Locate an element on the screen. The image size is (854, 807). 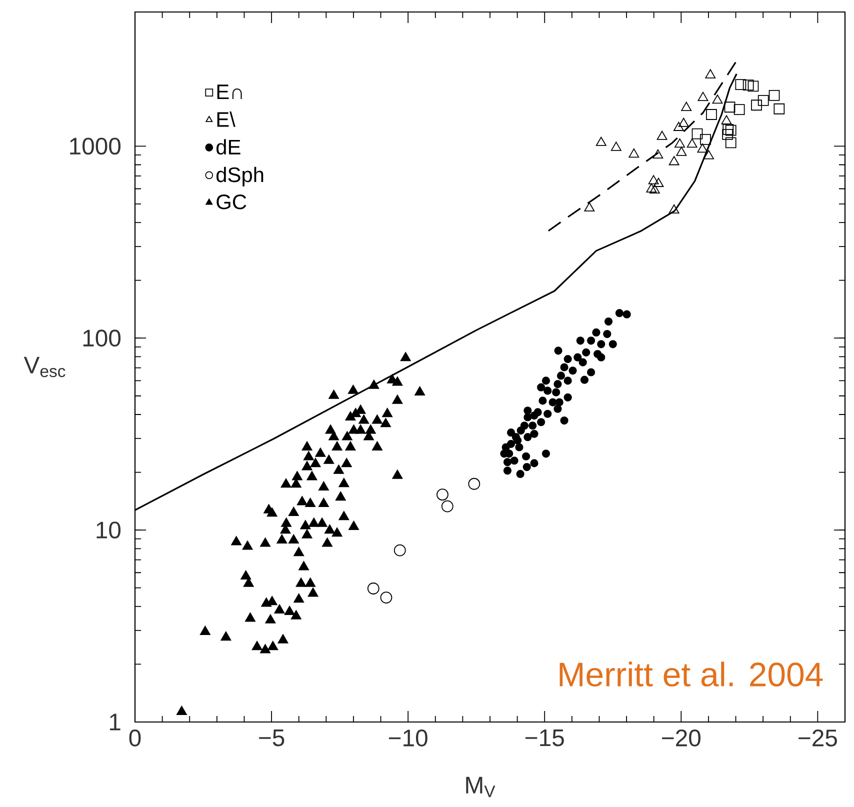
x-axis-title: M$_{V}$ is located at coordinates (481, 787).